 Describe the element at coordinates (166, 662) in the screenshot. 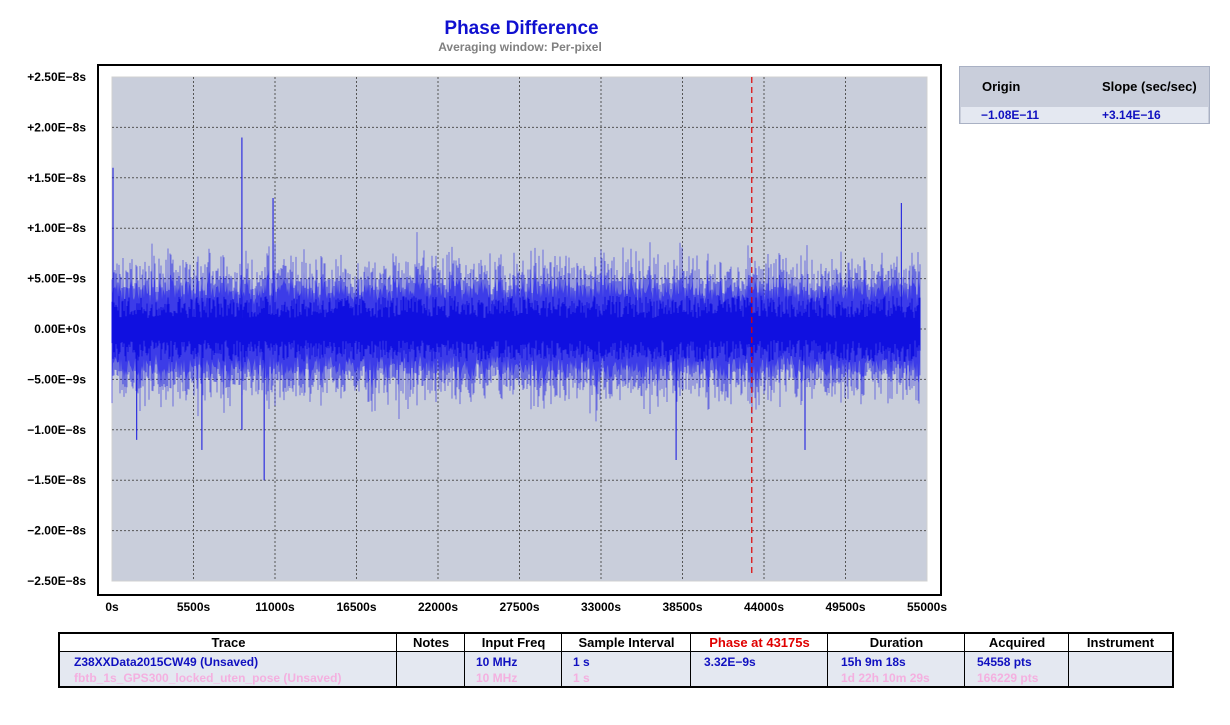

I see `trace-name: Z38XXData2015CW49 (Unsaved)` at that location.